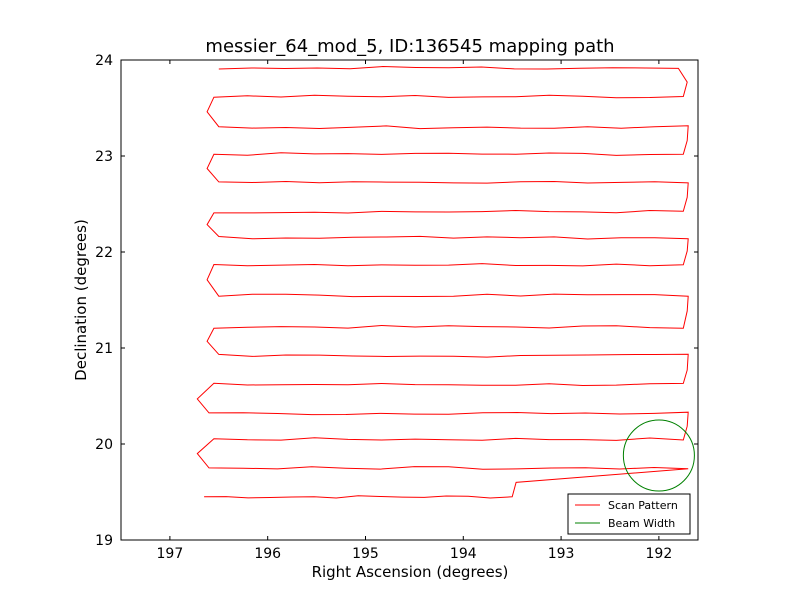  What do you see at coordinates (365, 554) in the screenshot?
I see `x-tick-label: 195` at bounding box center [365, 554].